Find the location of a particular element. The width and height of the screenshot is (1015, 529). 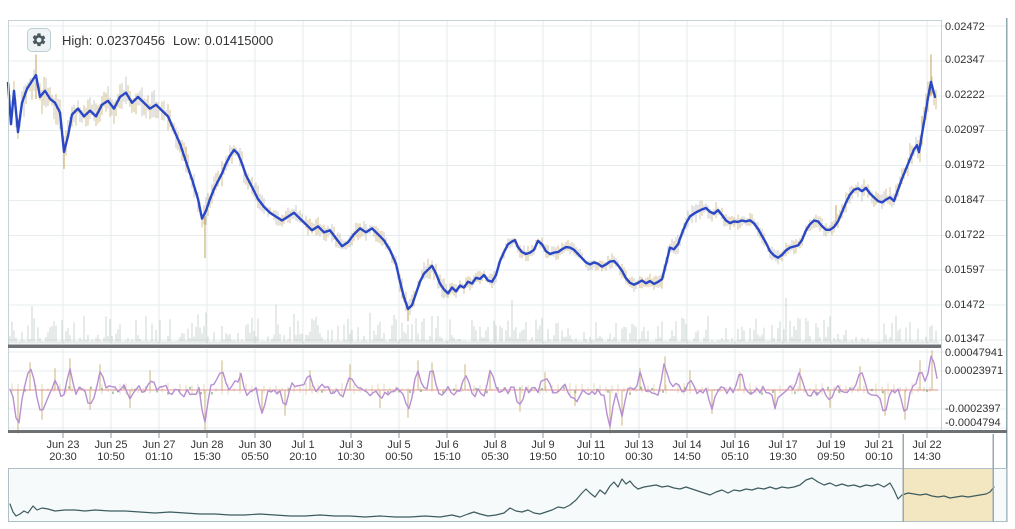

low-label: Low: is located at coordinates (187, 40).